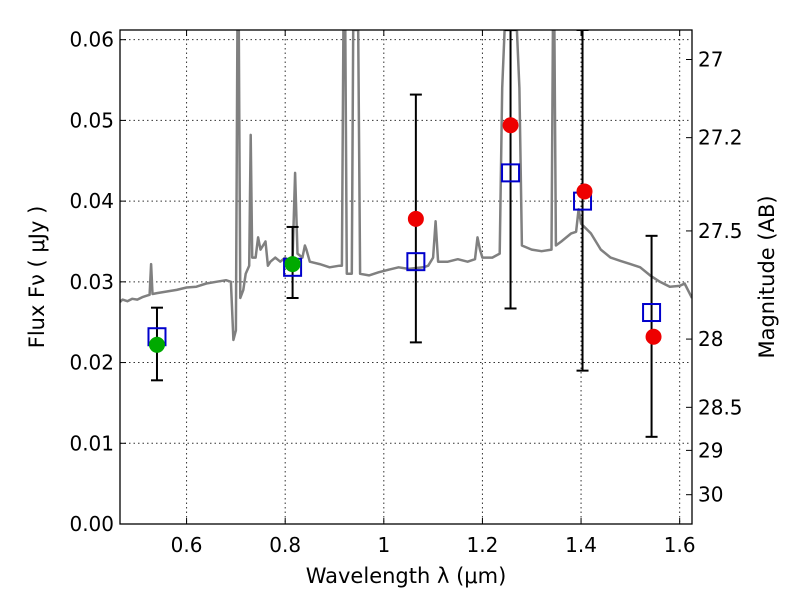 The height and width of the screenshot is (600, 800). What do you see at coordinates (187, 545) in the screenshot?
I see `x-tick-label: 0.6` at bounding box center [187, 545].